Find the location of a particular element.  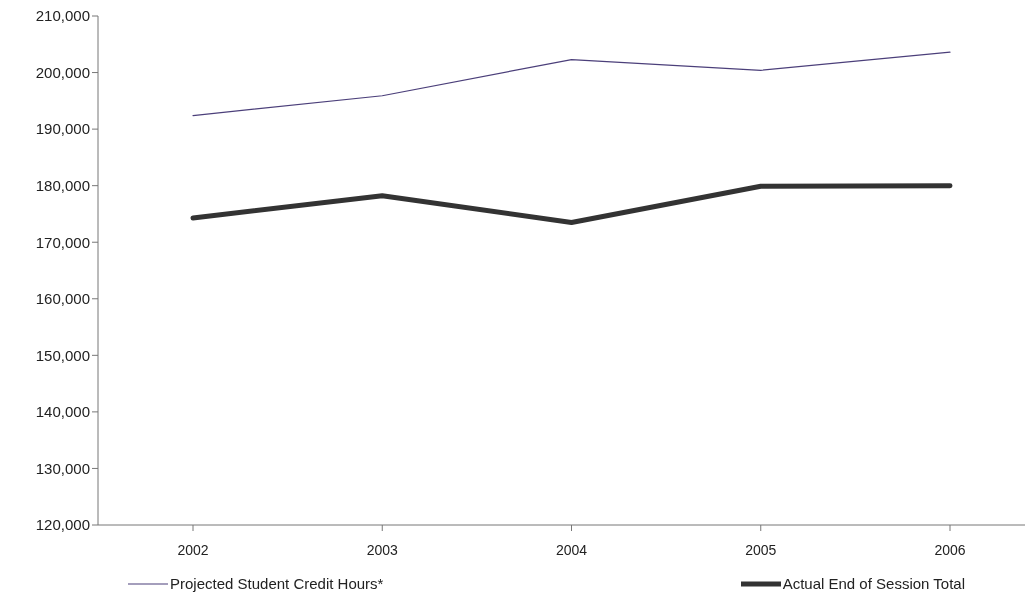

y-tick-label: 210,000 is located at coordinates (62, 16).